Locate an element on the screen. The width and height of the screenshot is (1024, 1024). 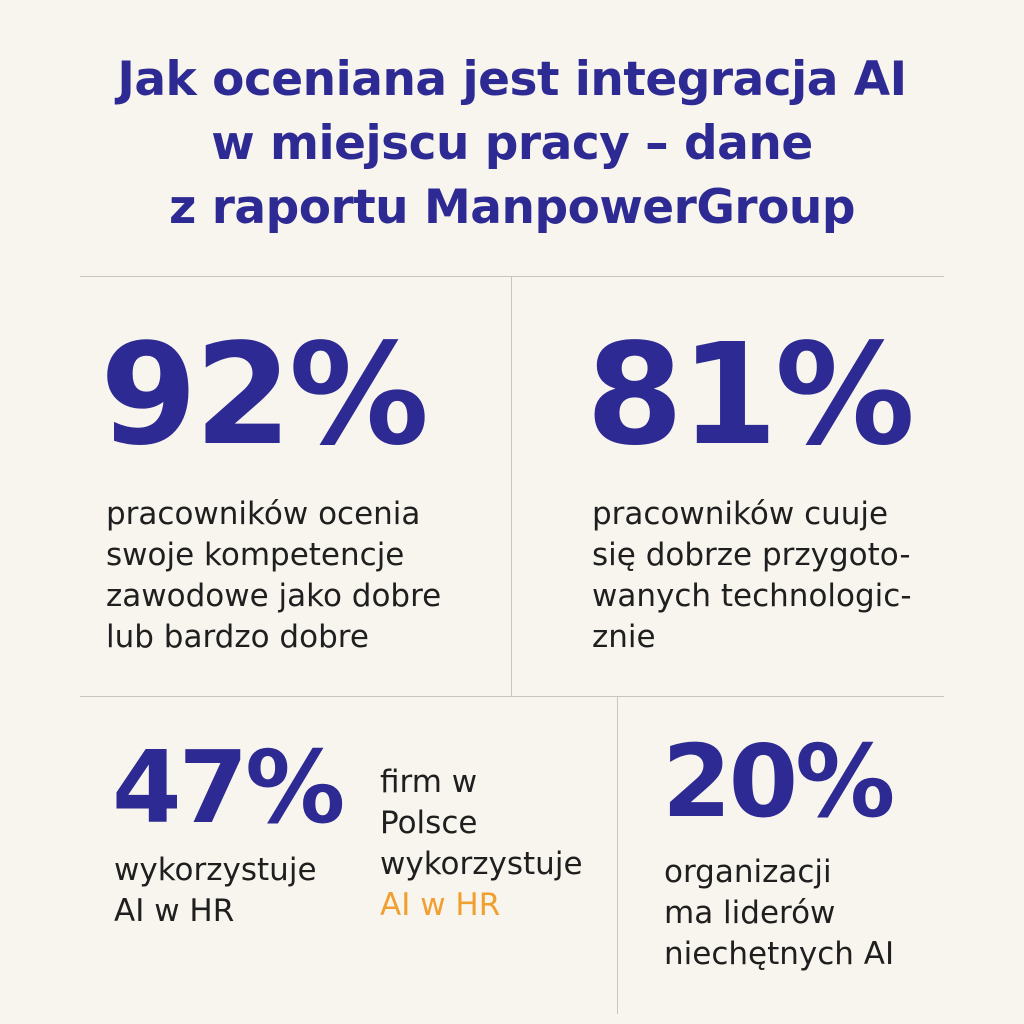
title-line-1: Jak oceniana jest integracja AI is located at coordinates (512, 79).